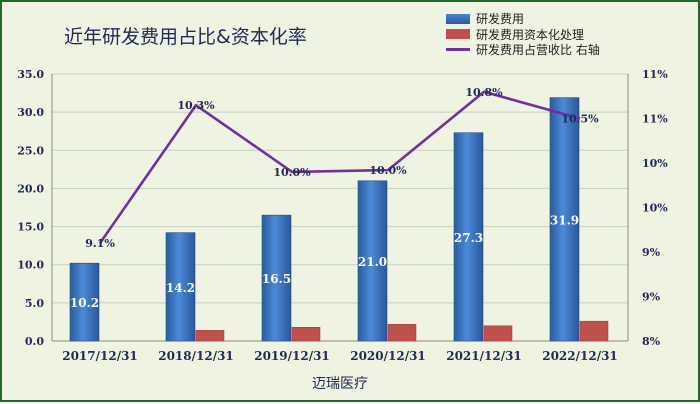 The height and width of the screenshot is (404, 700). I want to click on y-left-tick-label: 25.0, so click(30, 150).